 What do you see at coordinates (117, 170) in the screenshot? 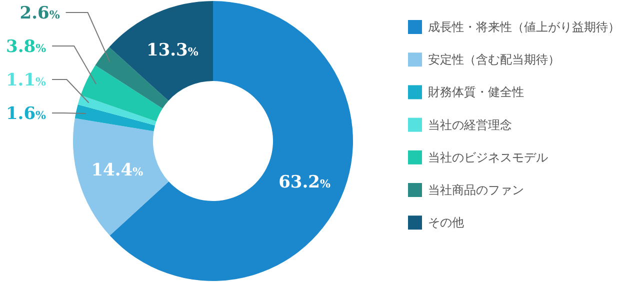
I see `data-label: 14.4%` at bounding box center [117, 170].